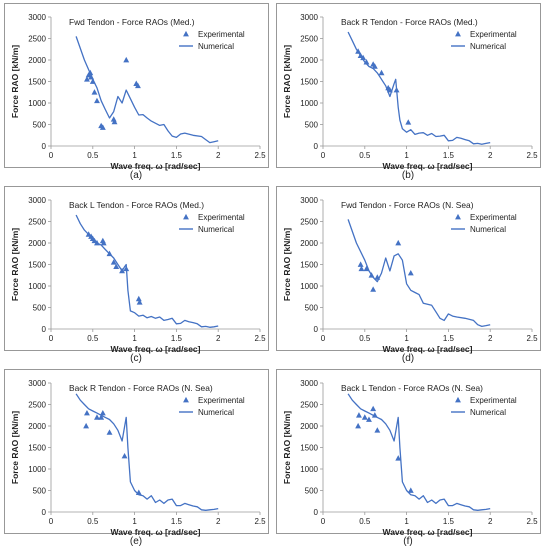 The height and width of the screenshot is (550, 544). Describe the element at coordinates (309, 243) in the screenshot. I see `y-tick-label: 2000` at that location.